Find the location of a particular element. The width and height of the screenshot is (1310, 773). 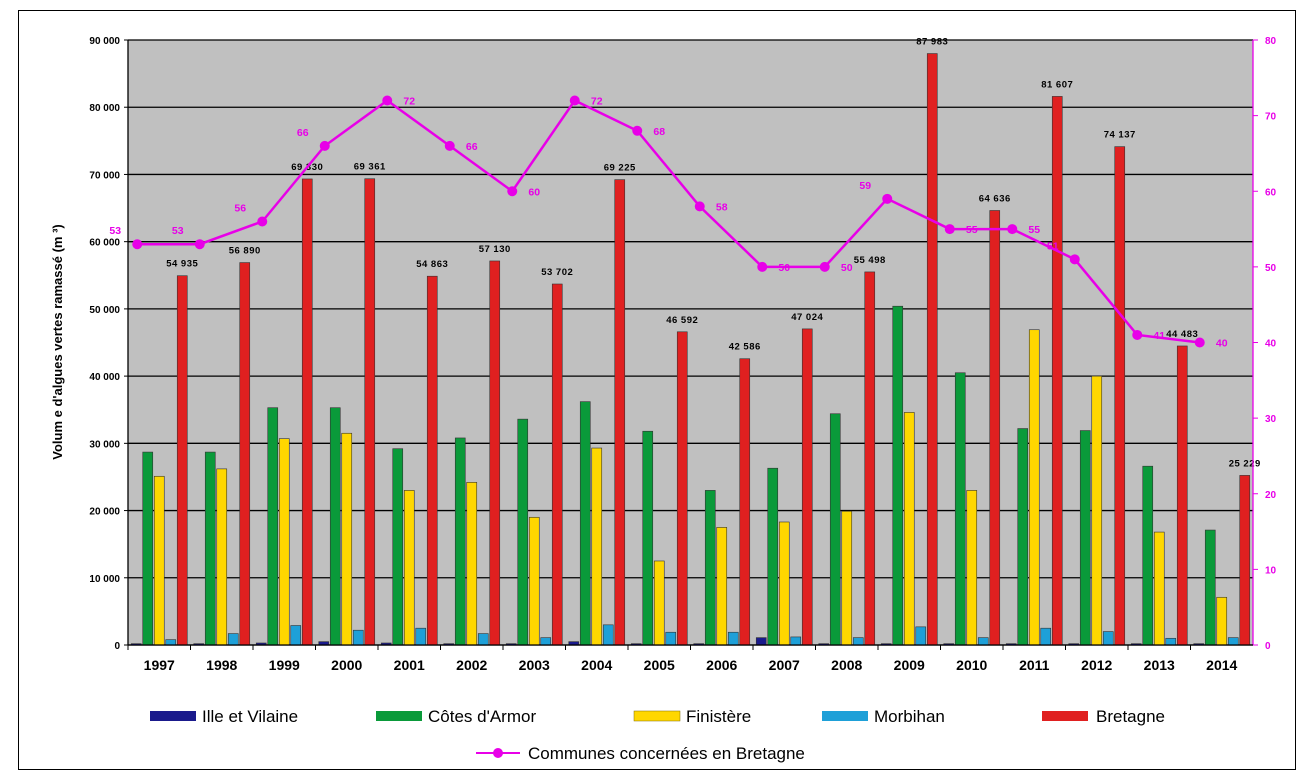

x-tick-label: 2010 is located at coordinates (971, 665).